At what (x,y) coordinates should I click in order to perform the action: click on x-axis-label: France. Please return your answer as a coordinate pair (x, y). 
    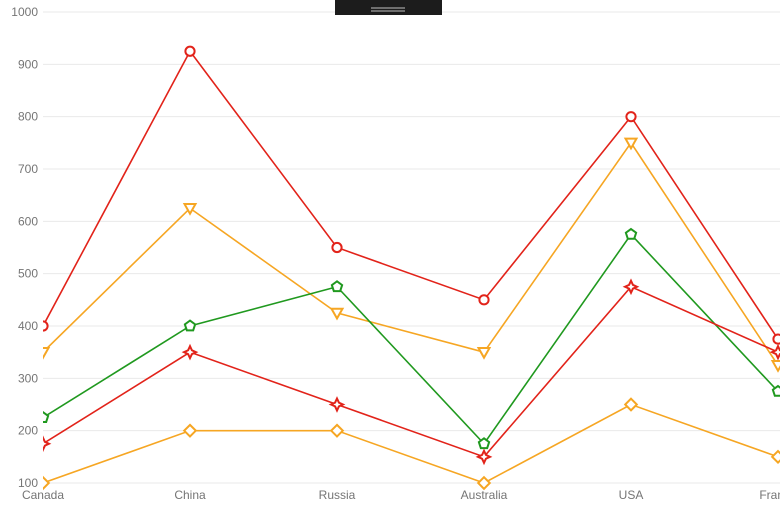
    Looking at the image, I should click on (769, 495).